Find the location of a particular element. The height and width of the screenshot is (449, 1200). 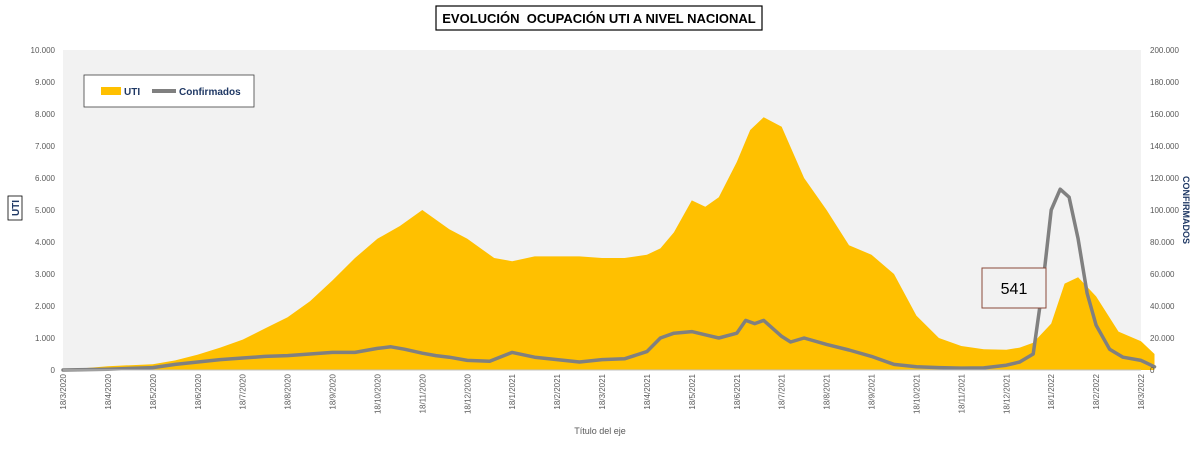

annotation-label: 541 is located at coordinates (1014, 289).